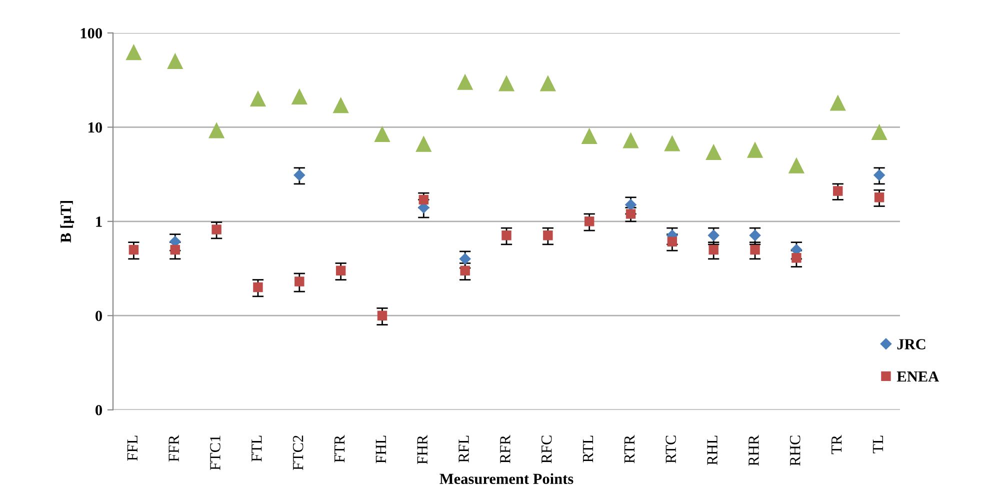 This screenshot has height=492, width=1000. I want to click on x-tick-label: RFL, so click(463, 449).